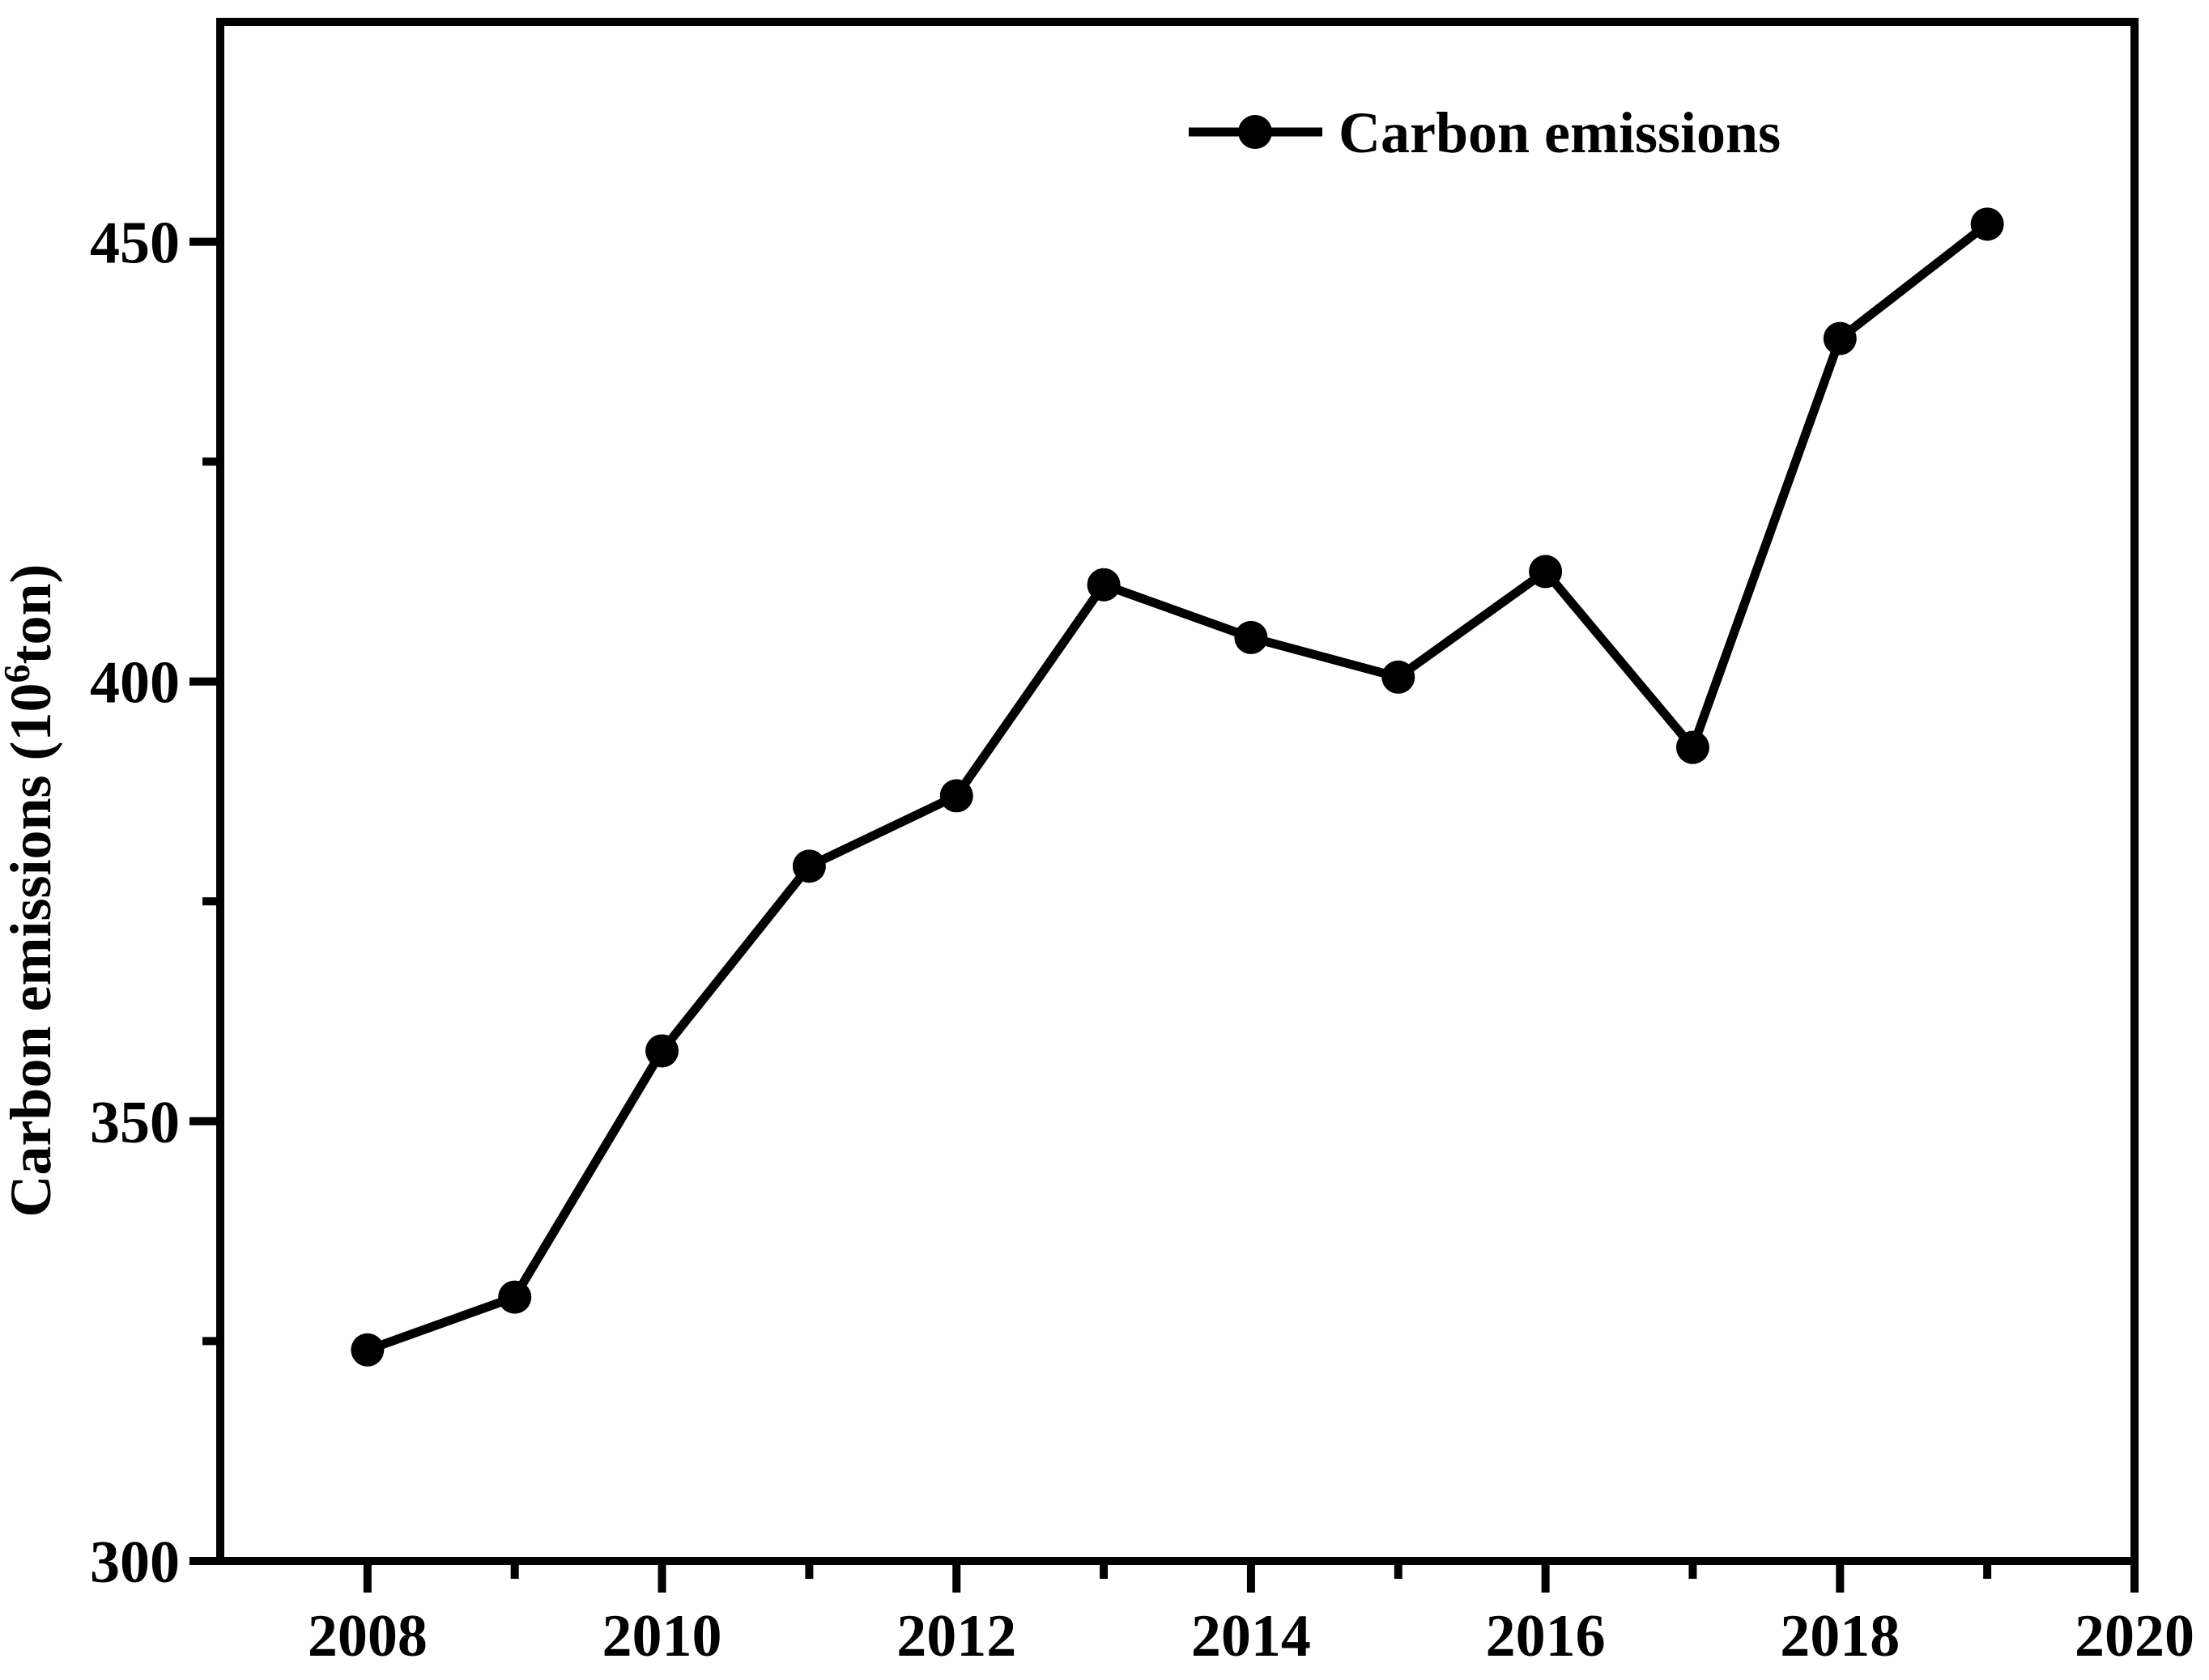 This screenshot has height=1680, width=2209. I want to click on x-tick-label: 2010, so click(662, 1636).